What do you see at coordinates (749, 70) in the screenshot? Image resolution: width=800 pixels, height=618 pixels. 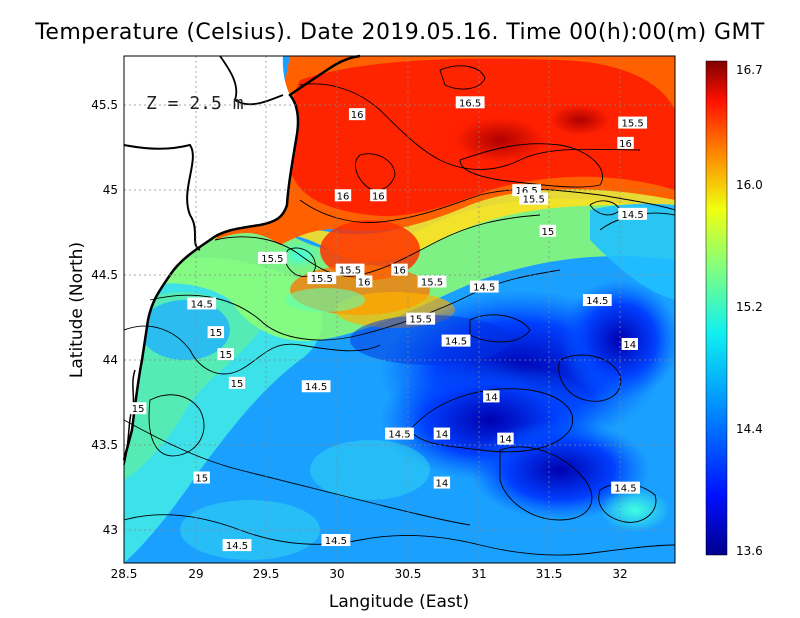 I see `colorbar-tick: 16.7` at bounding box center [749, 70].